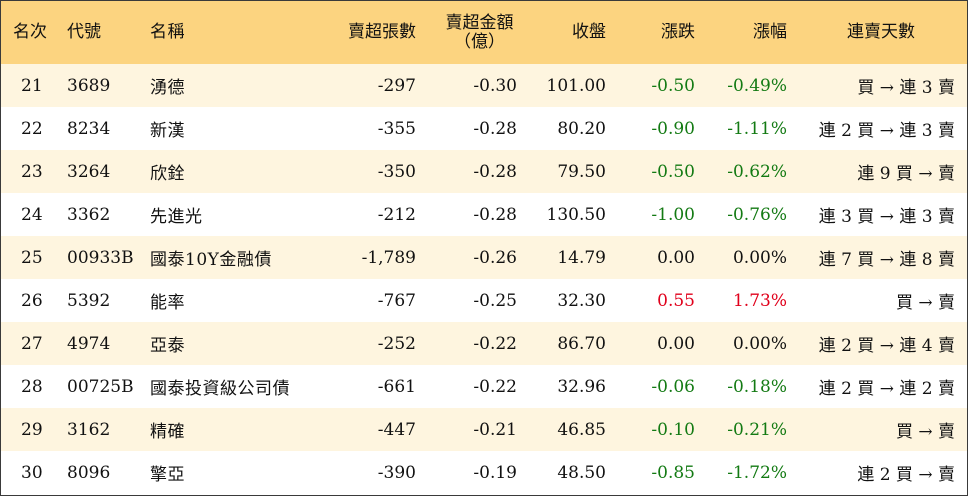 The width and height of the screenshot is (968, 496). Describe the element at coordinates (581, 386) in the screenshot. I see `cell-close: 32.96` at that location.